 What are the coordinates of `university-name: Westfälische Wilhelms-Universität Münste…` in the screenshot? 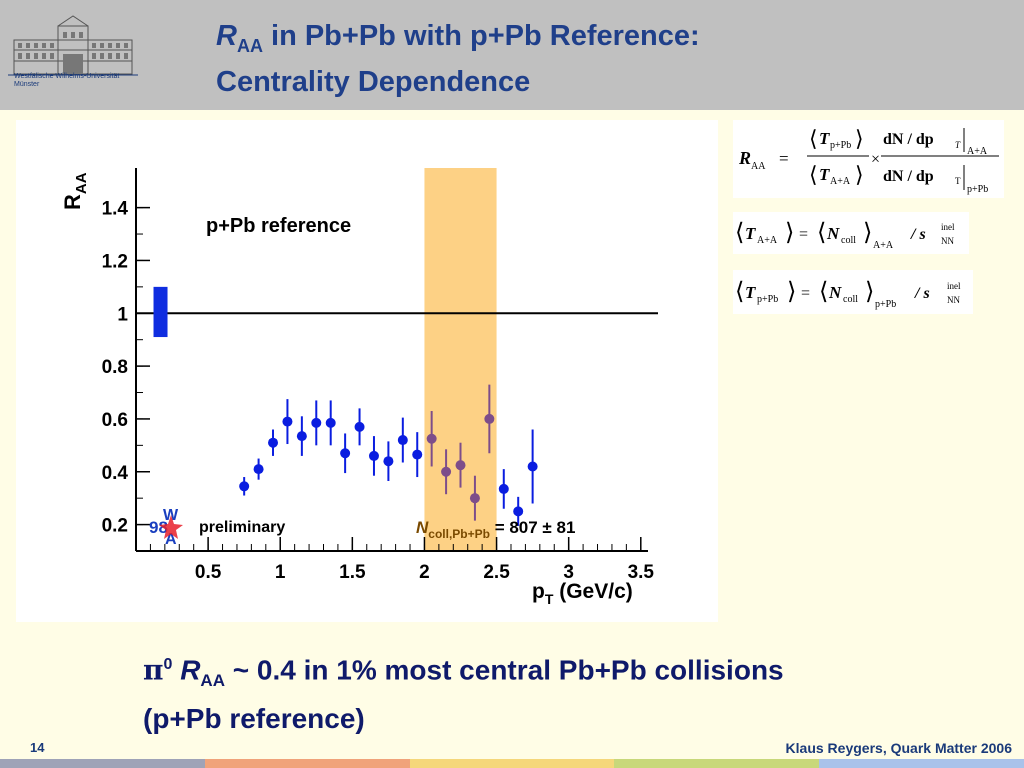 It's located at (67, 80).